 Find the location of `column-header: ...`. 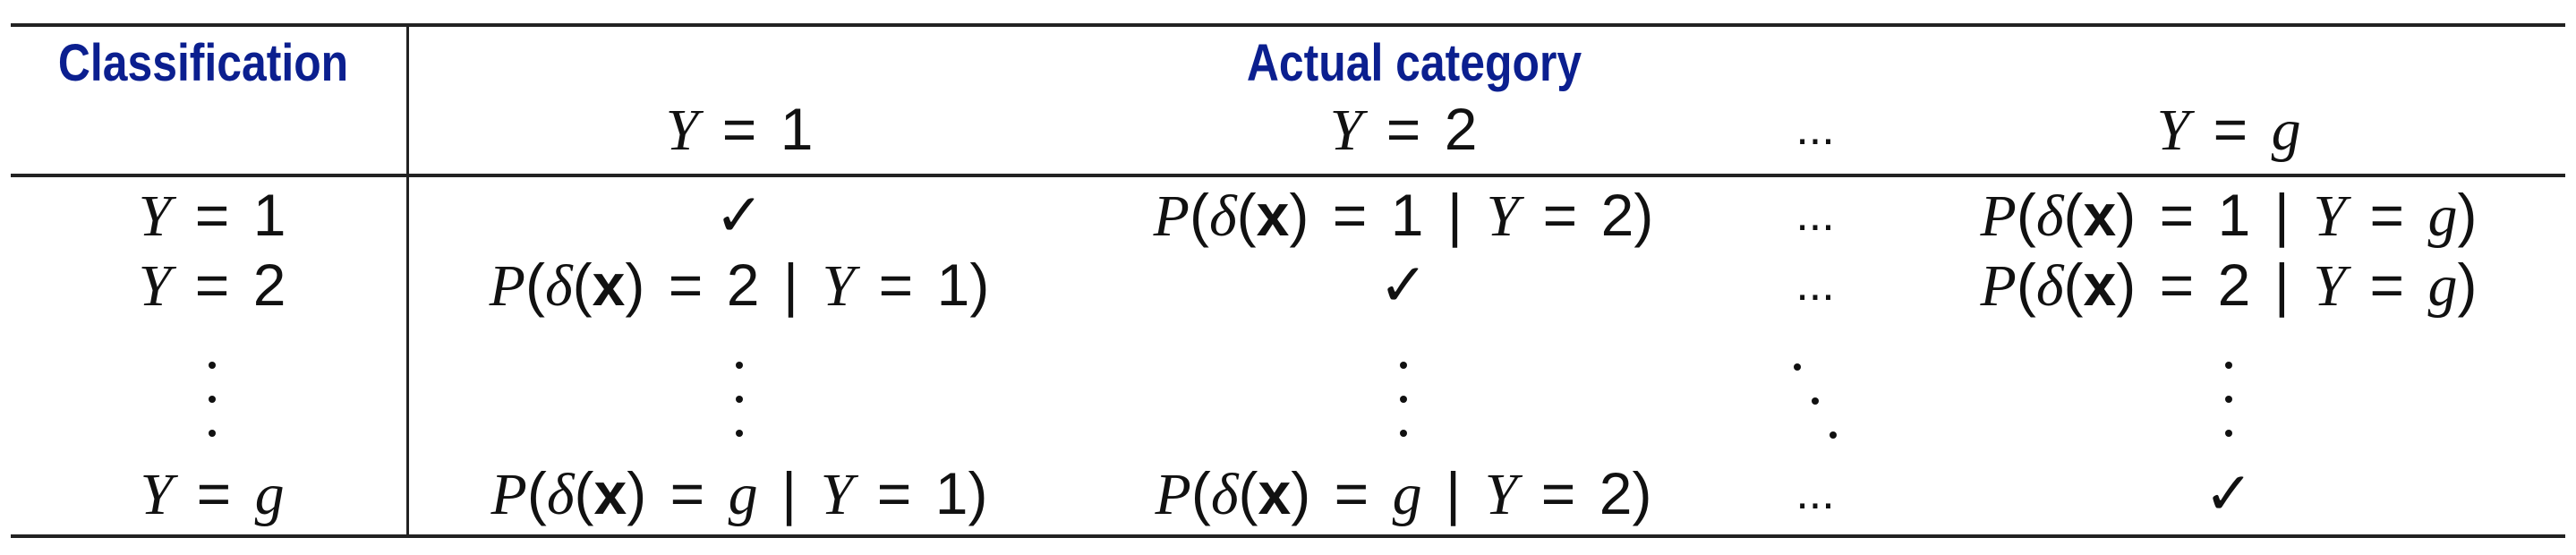

column-header: ... is located at coordinates (1815, 129).